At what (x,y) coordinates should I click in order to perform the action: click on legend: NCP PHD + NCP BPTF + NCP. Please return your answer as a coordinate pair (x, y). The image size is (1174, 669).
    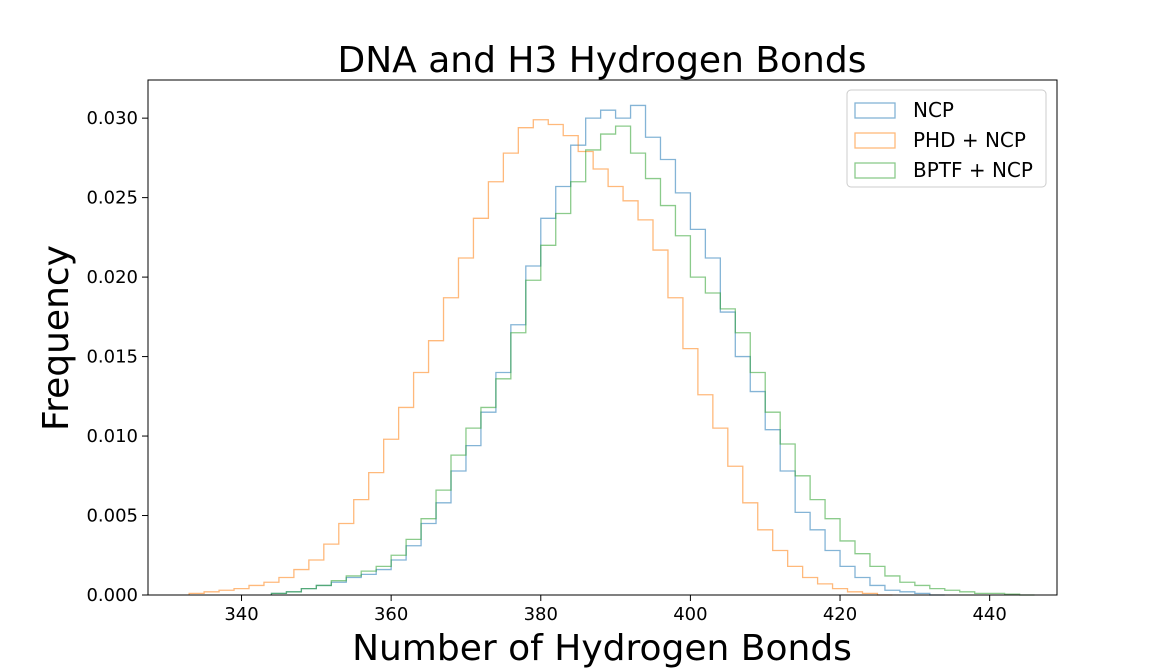
    Looking at the image, I should click on (946, 138).